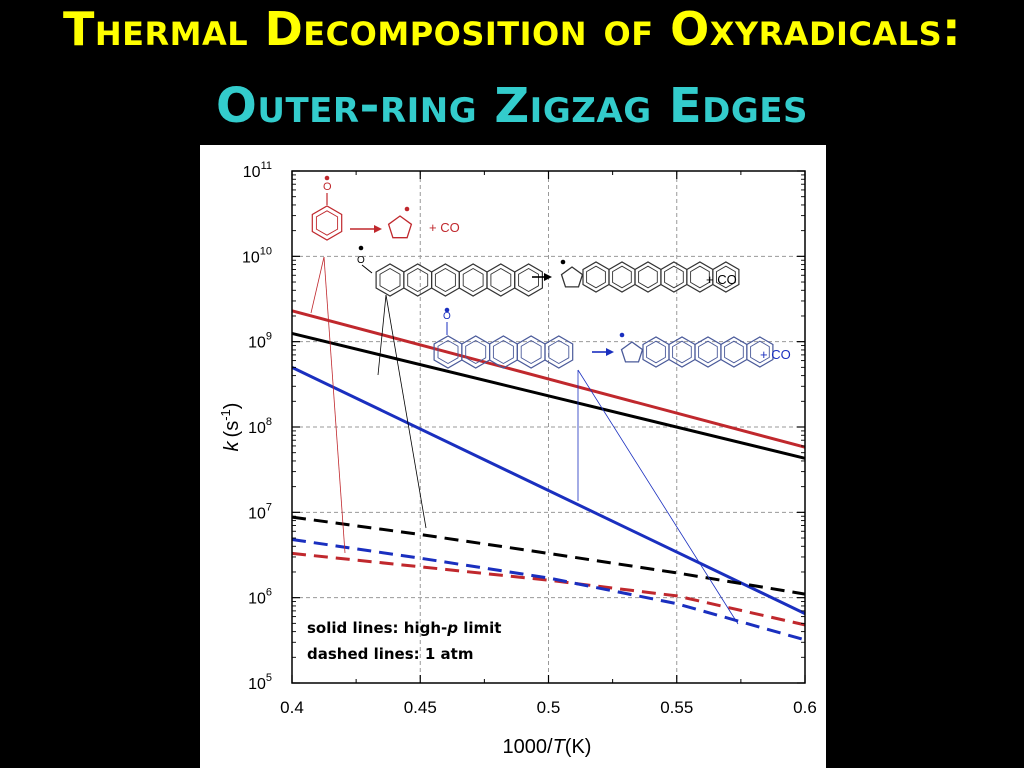 This screenshot has width=1024, height=768. I want to click on x-axis-label-var: T, so click(560, 747).